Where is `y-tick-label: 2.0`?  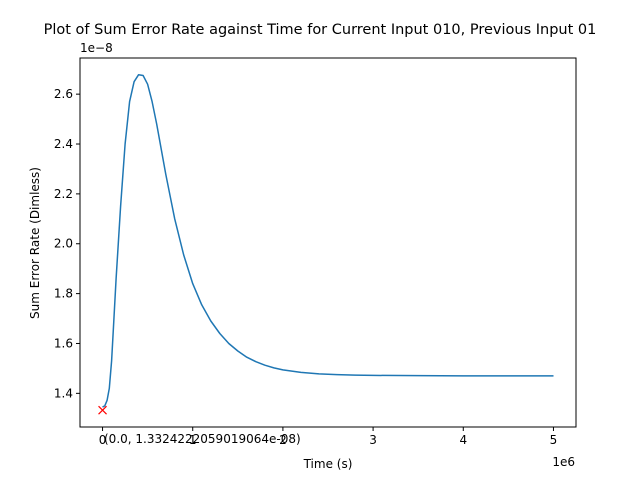
y-tick-label: 2.0 is located at coordinates (63, 244).